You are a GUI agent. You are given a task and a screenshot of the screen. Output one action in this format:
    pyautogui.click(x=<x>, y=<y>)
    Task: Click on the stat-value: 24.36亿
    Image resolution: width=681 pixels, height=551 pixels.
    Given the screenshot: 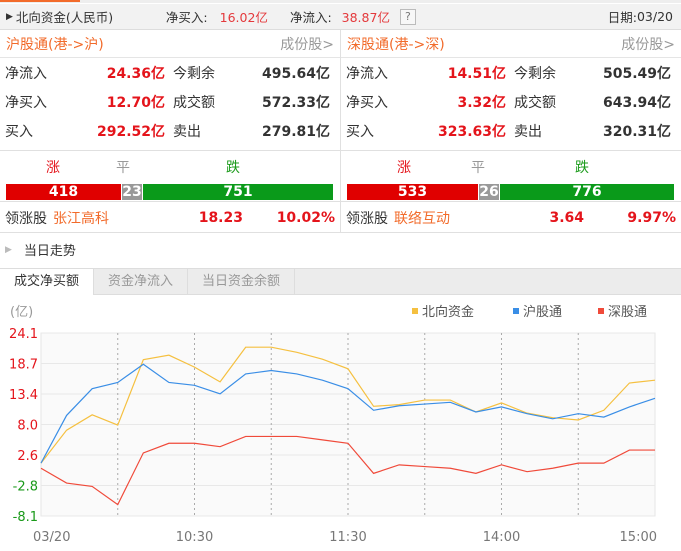 What is the action you would take?
    pyautogui.click(x=135, y=73)
    